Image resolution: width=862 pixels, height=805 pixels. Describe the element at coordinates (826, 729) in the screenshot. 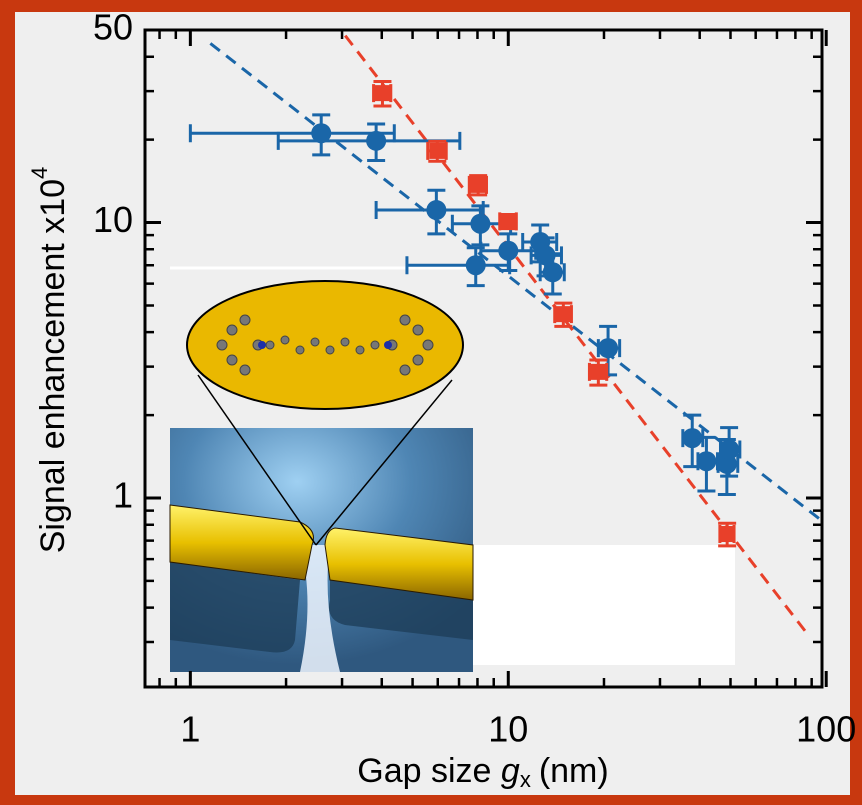

I see `x-tick-label: 100` at that location.